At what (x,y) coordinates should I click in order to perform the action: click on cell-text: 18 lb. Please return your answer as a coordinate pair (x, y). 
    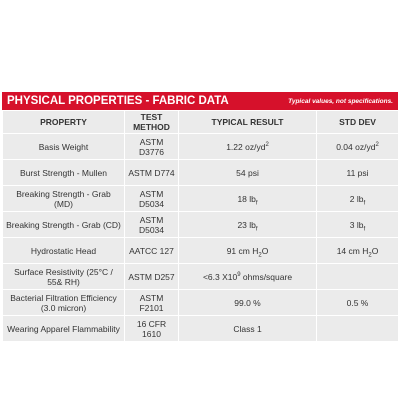
    Looking at the image, I should click on (246, 198).